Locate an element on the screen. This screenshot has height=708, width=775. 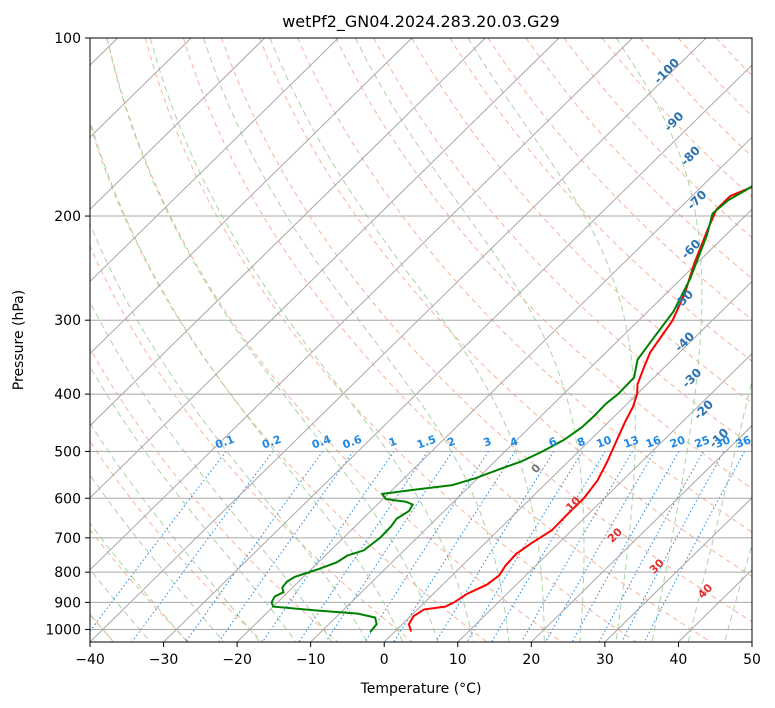
mixing-ratio-label: 30 is located at coordinates (722, 442).